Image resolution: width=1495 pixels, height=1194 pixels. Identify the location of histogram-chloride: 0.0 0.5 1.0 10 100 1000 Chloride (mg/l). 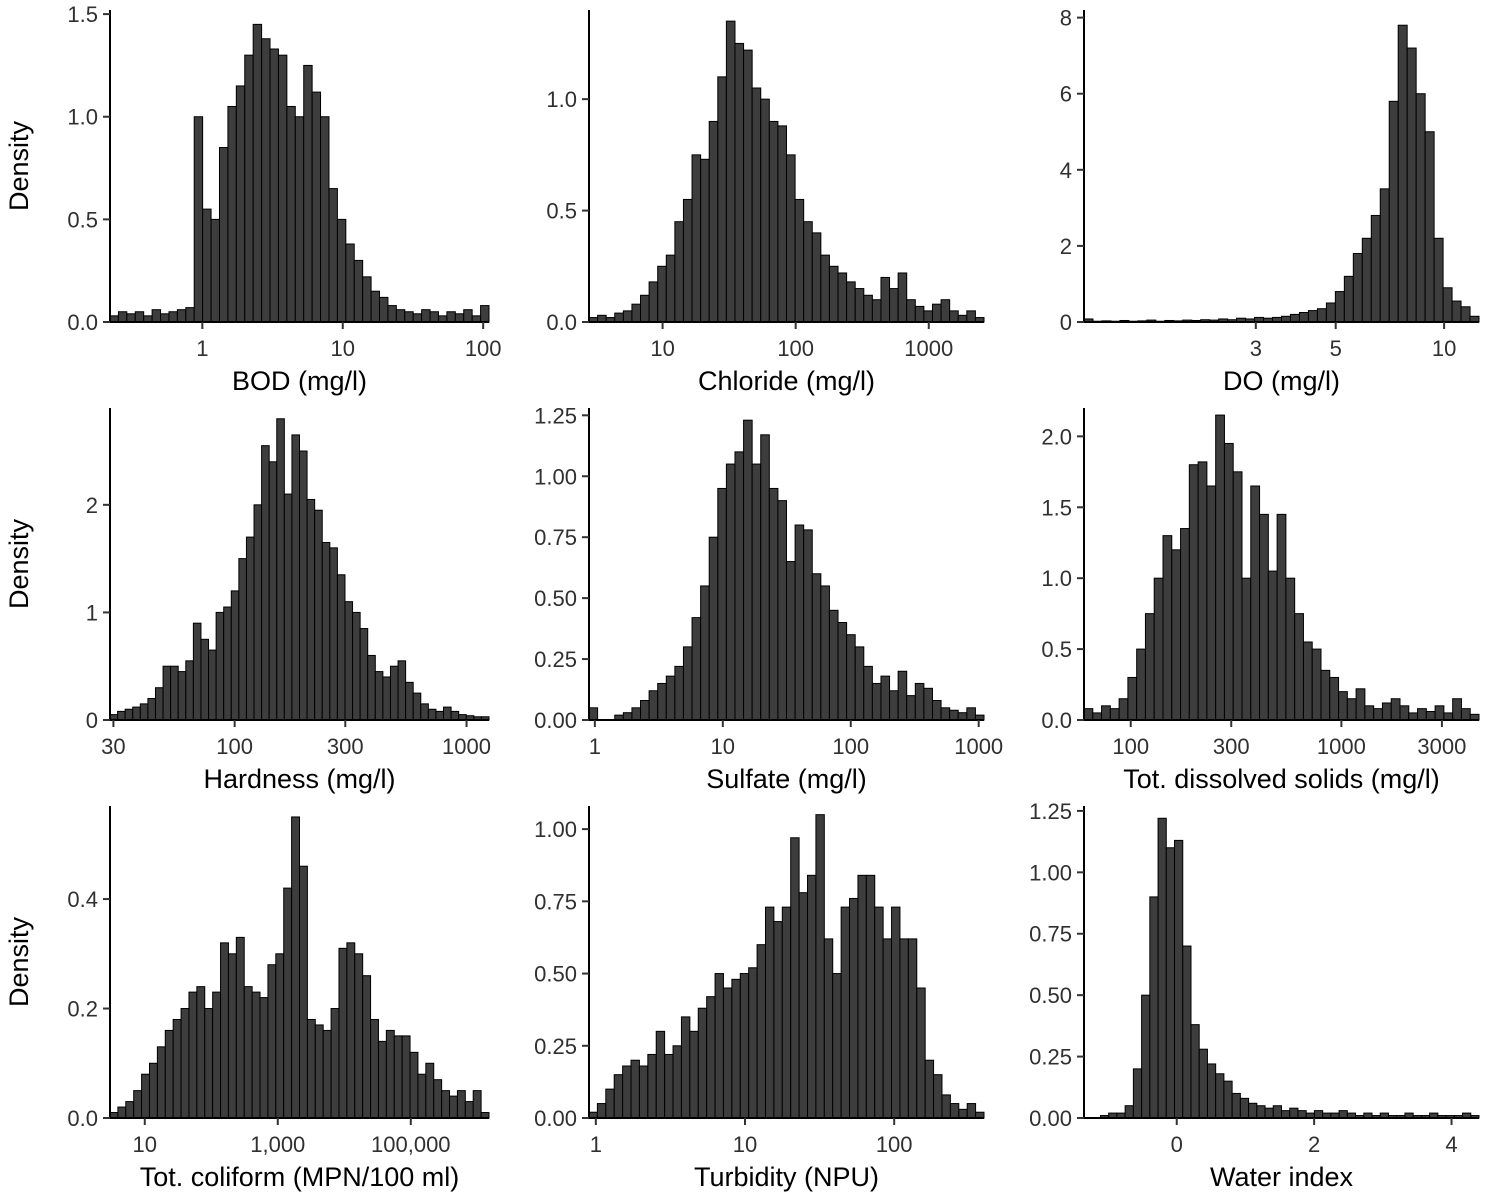
(765, 203).